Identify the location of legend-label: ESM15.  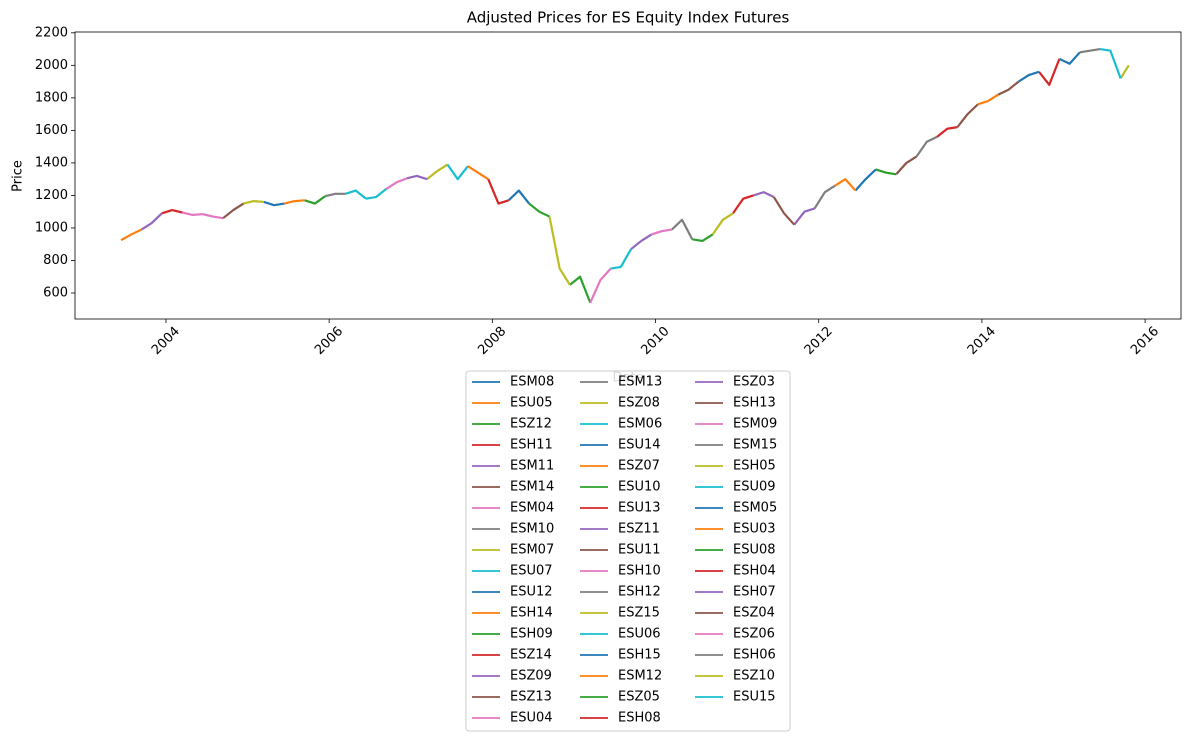
(755, 445).